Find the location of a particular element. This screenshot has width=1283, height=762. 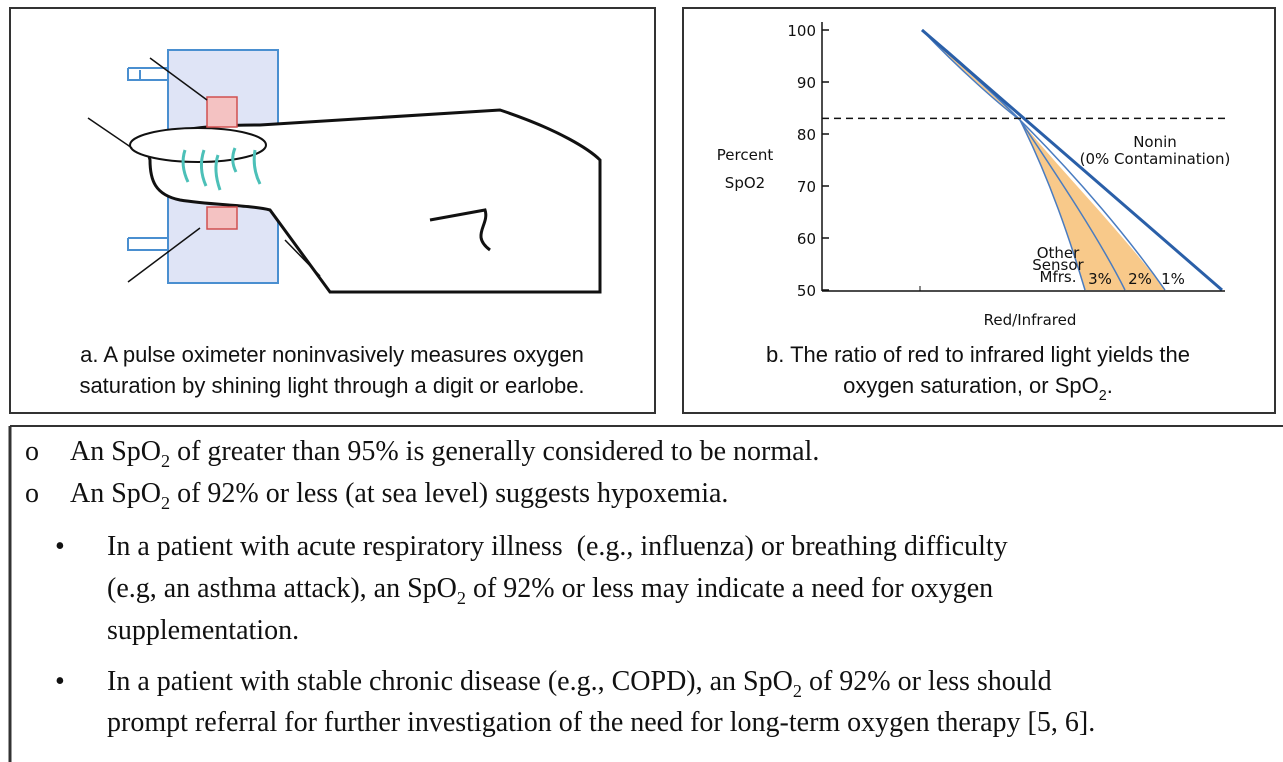

finger-diagram is located at coordinates (344, 171).